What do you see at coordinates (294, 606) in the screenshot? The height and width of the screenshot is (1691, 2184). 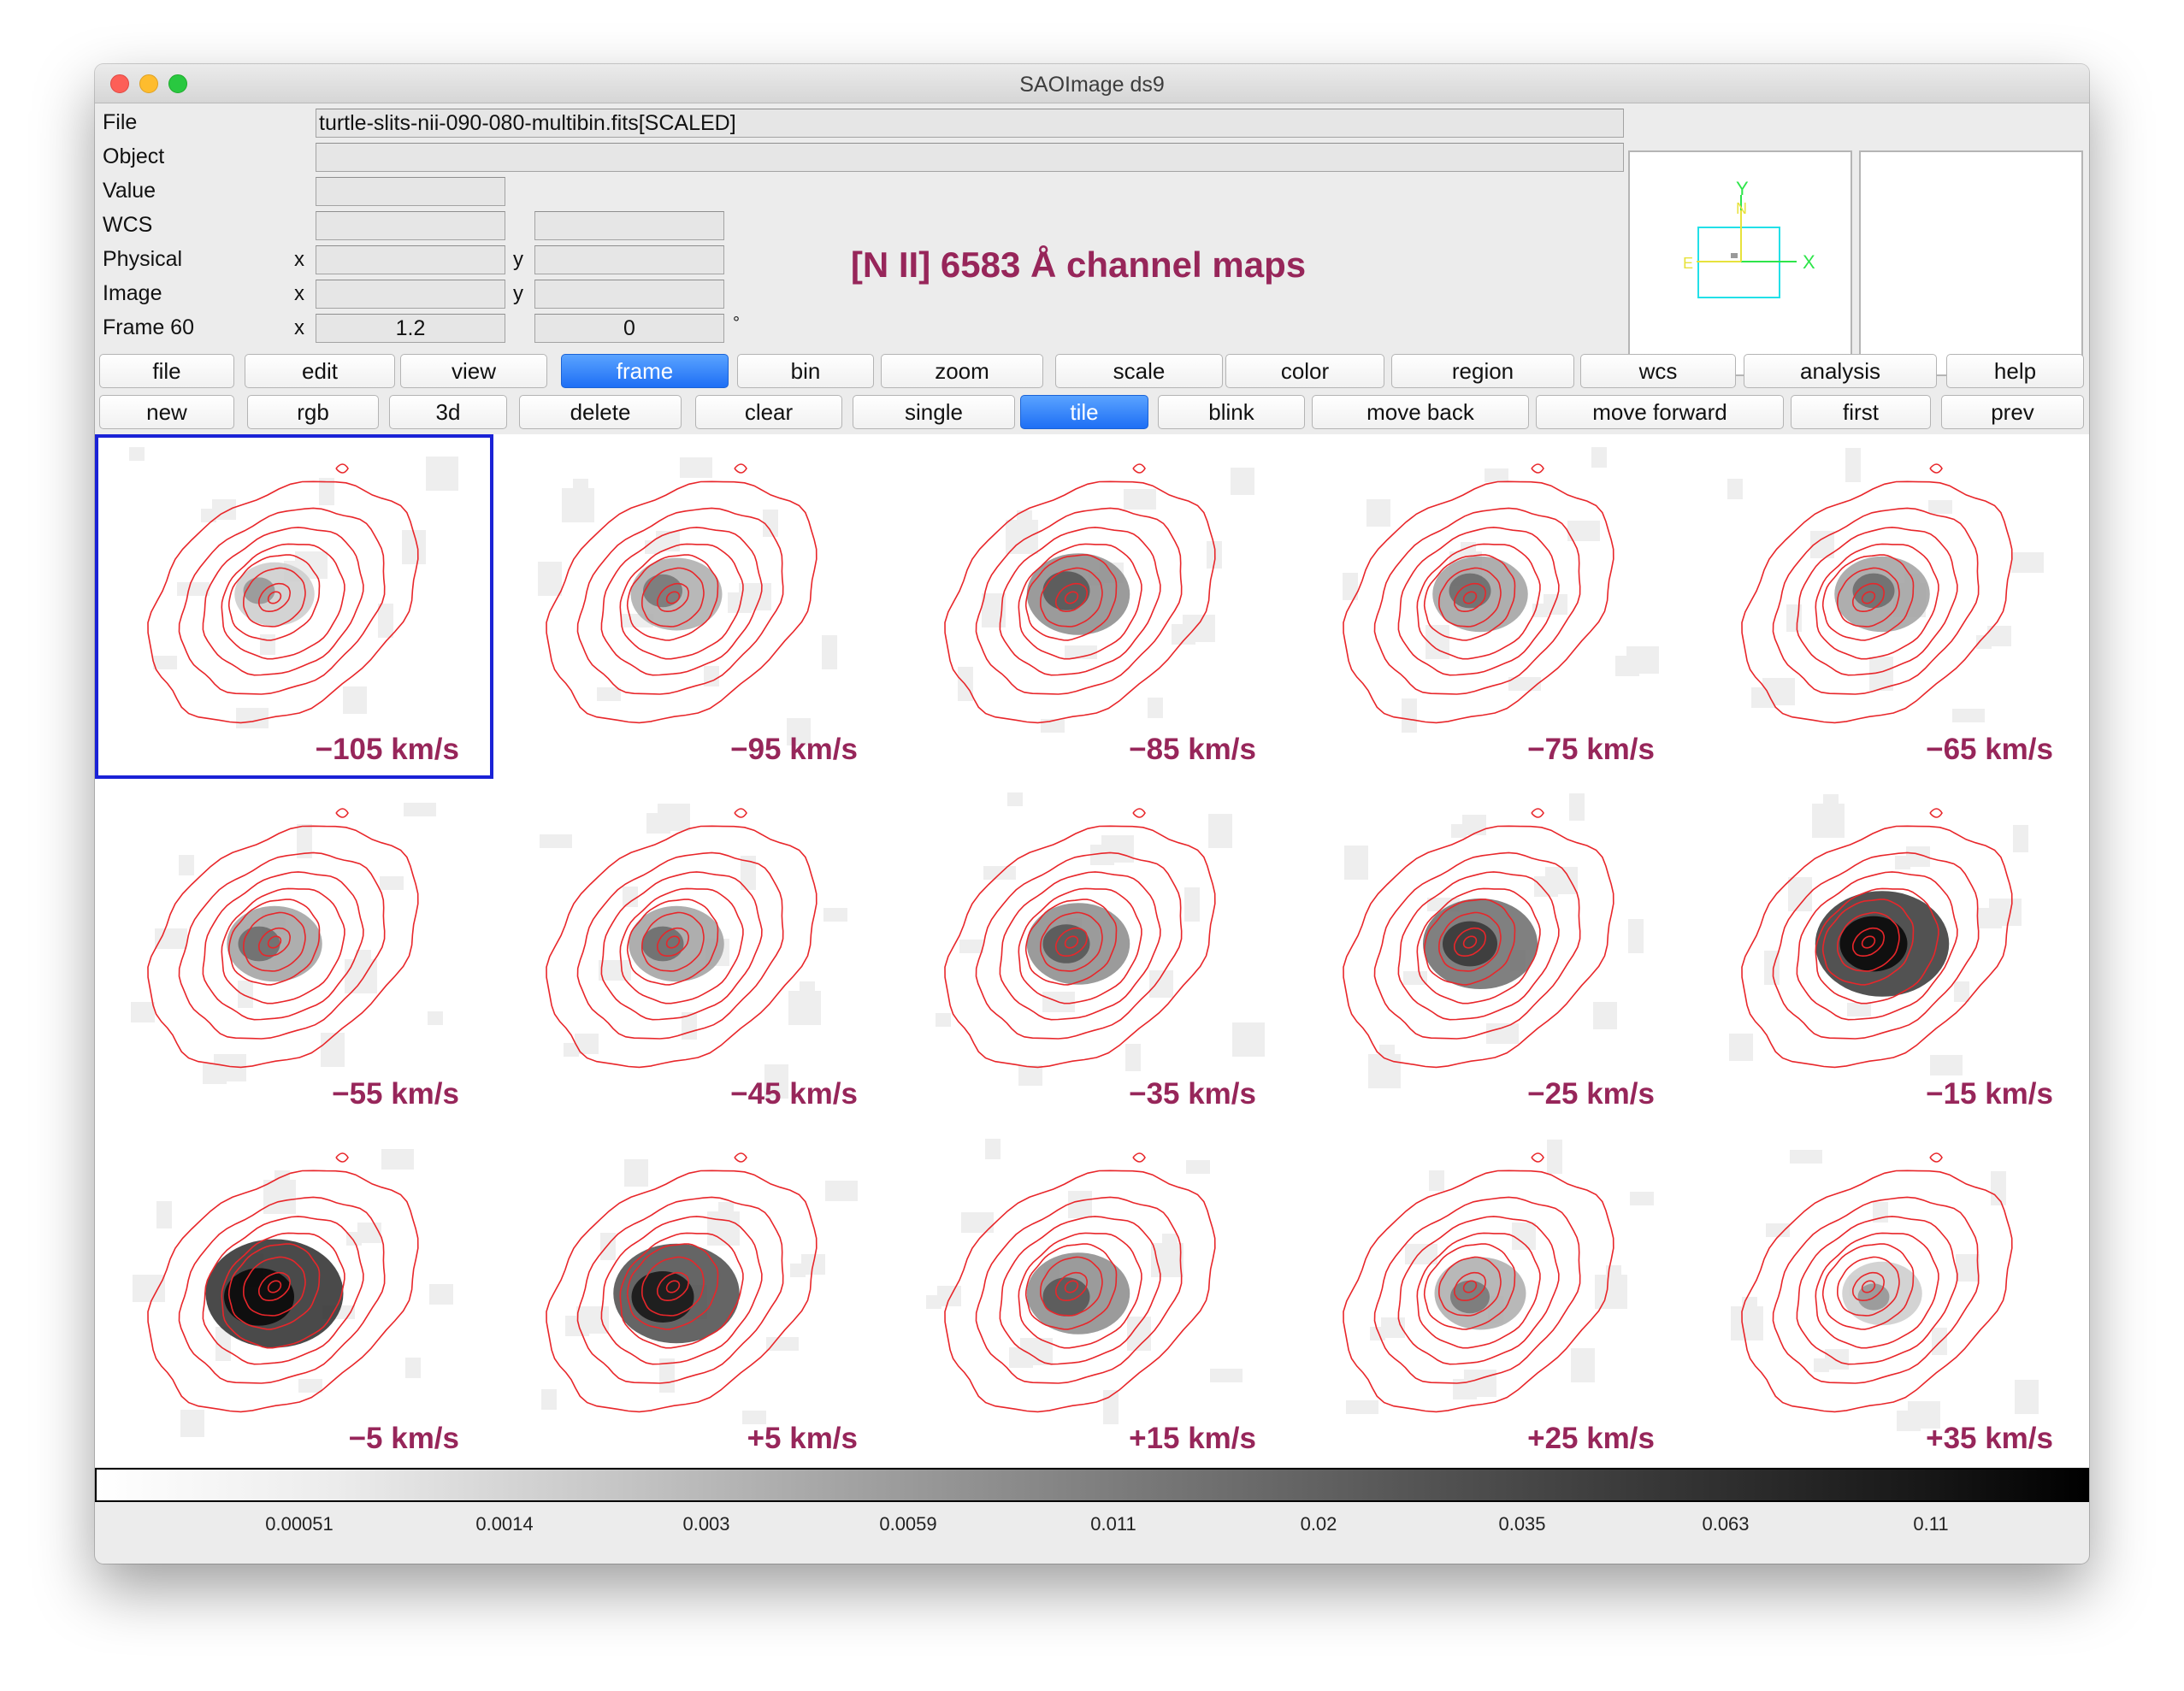 I see `channel-map-tile: −105 km/s` at bounding box center [294, 606].